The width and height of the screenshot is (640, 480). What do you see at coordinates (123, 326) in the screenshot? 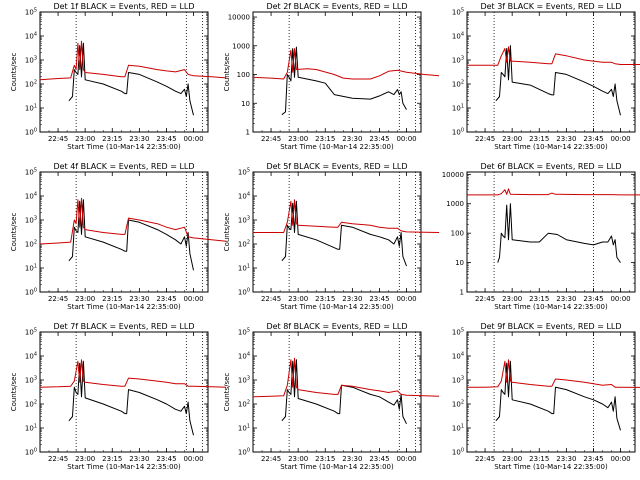
I see `chart-title: Det 7f BLACK = Events, RED = LLD` at bounding box center [123, 326].